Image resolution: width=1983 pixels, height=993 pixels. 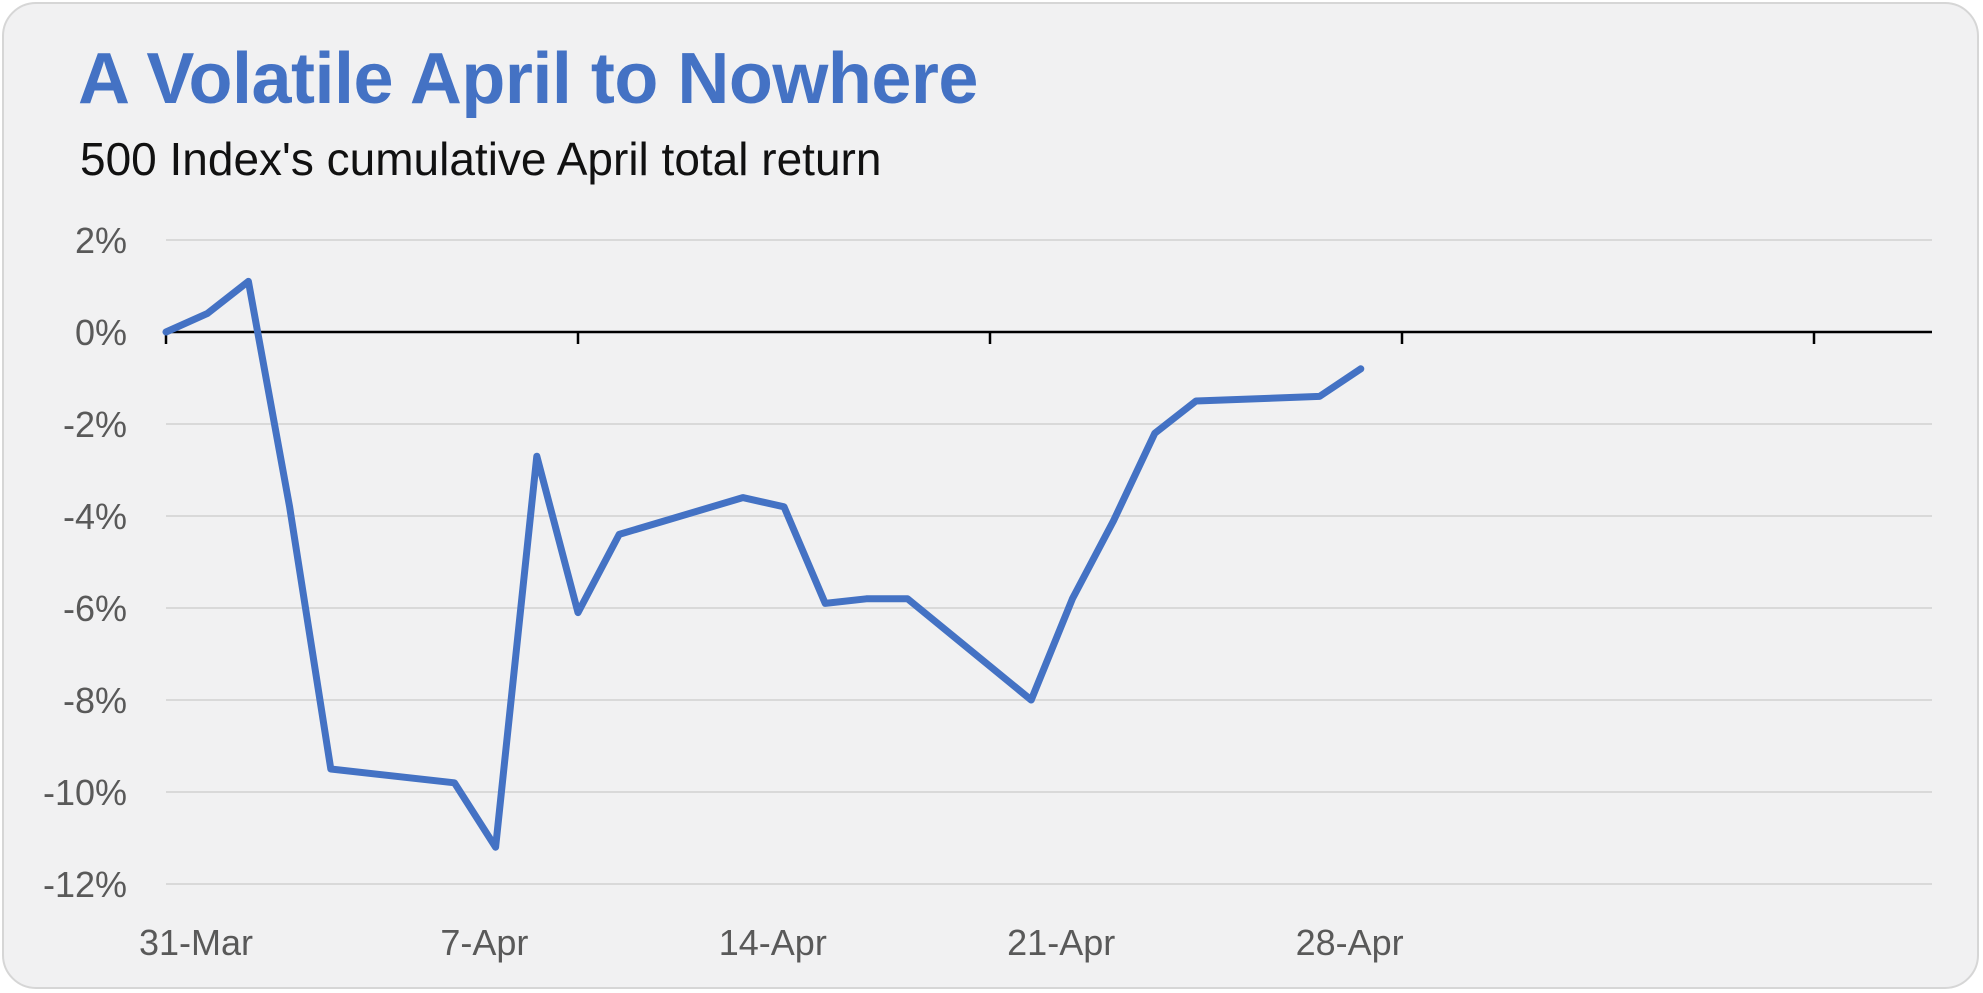 What do you see at coordinates (85, 792) in the screenshot?
I see `y-tick-label: -10%` at bounding box center [85, 792].